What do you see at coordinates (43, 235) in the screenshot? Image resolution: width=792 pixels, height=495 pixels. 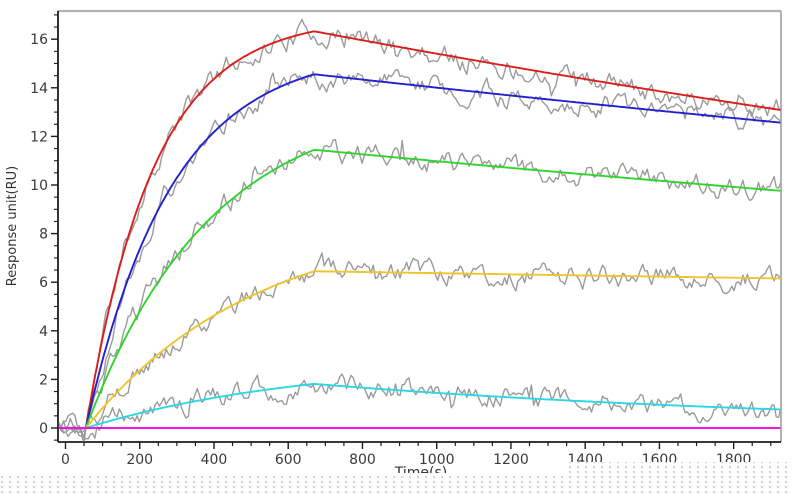 I see `y-tick-label: 8` at bounding box center [43, 235].